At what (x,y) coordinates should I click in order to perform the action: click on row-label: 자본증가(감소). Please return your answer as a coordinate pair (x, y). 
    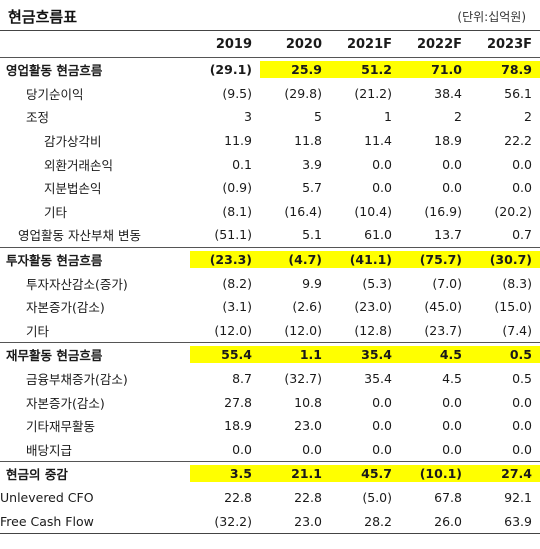
    Looking at the image, I should click on (65, 403).